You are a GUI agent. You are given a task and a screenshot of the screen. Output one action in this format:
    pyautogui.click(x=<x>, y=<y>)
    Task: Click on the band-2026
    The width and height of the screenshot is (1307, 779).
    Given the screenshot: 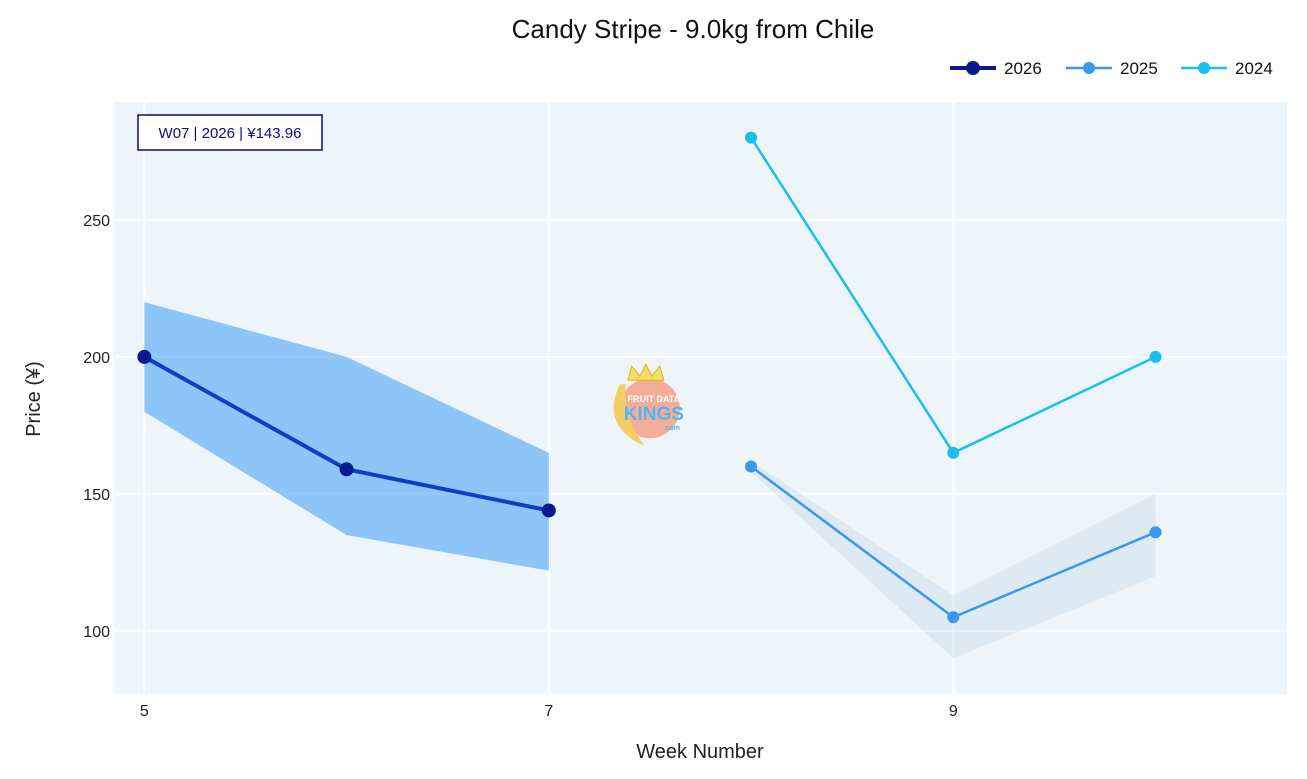 What is the action you would take?
    pyautogui.click(x=346, y=436)
    